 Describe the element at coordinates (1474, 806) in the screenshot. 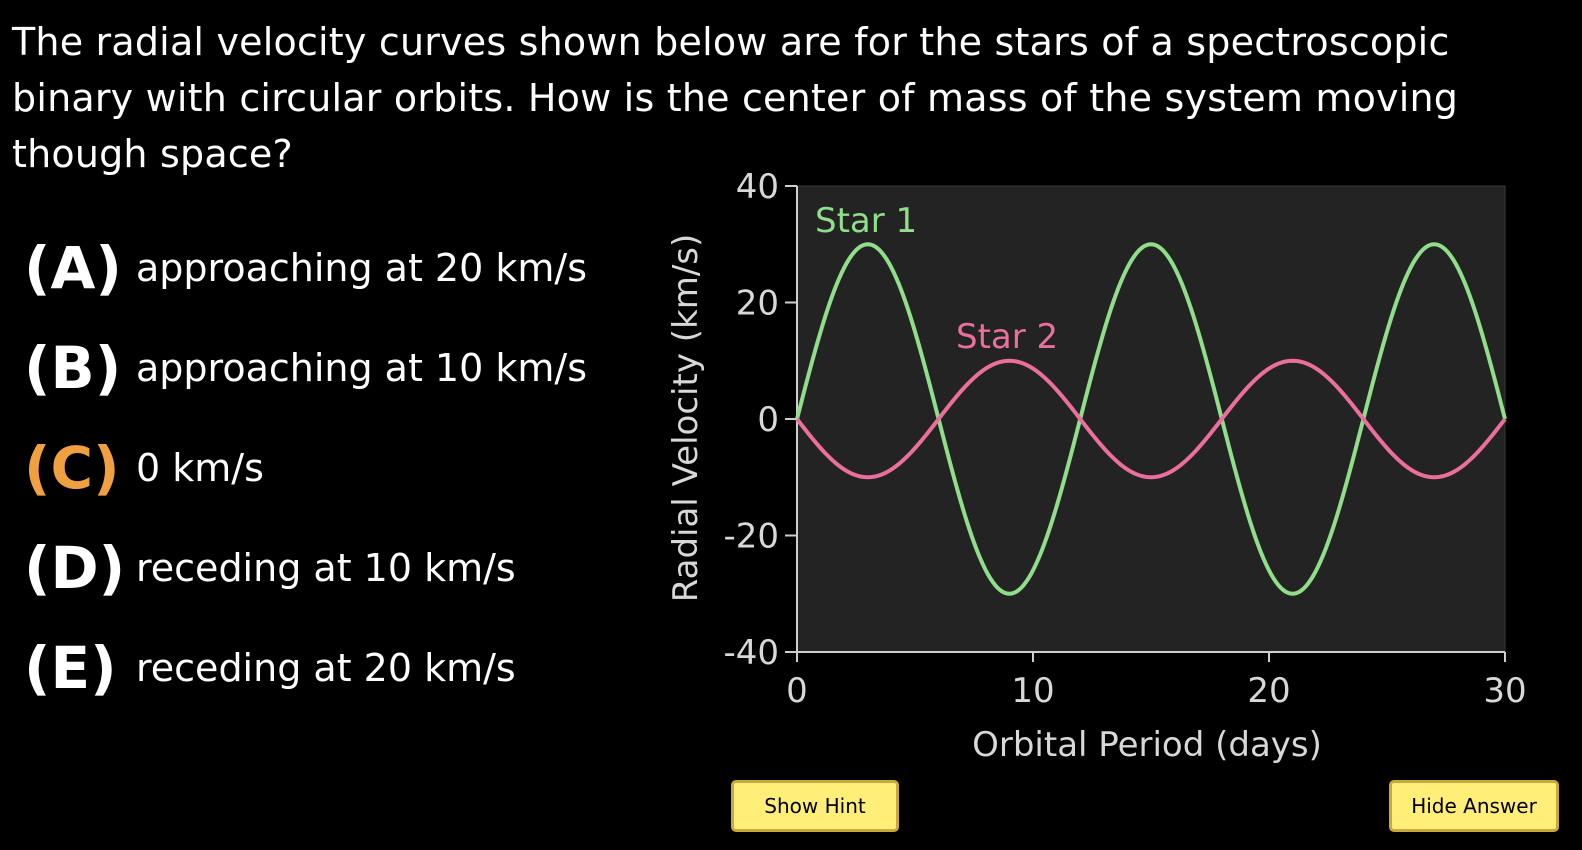

I see `hide-answer-button: Hide Answer` at that location.